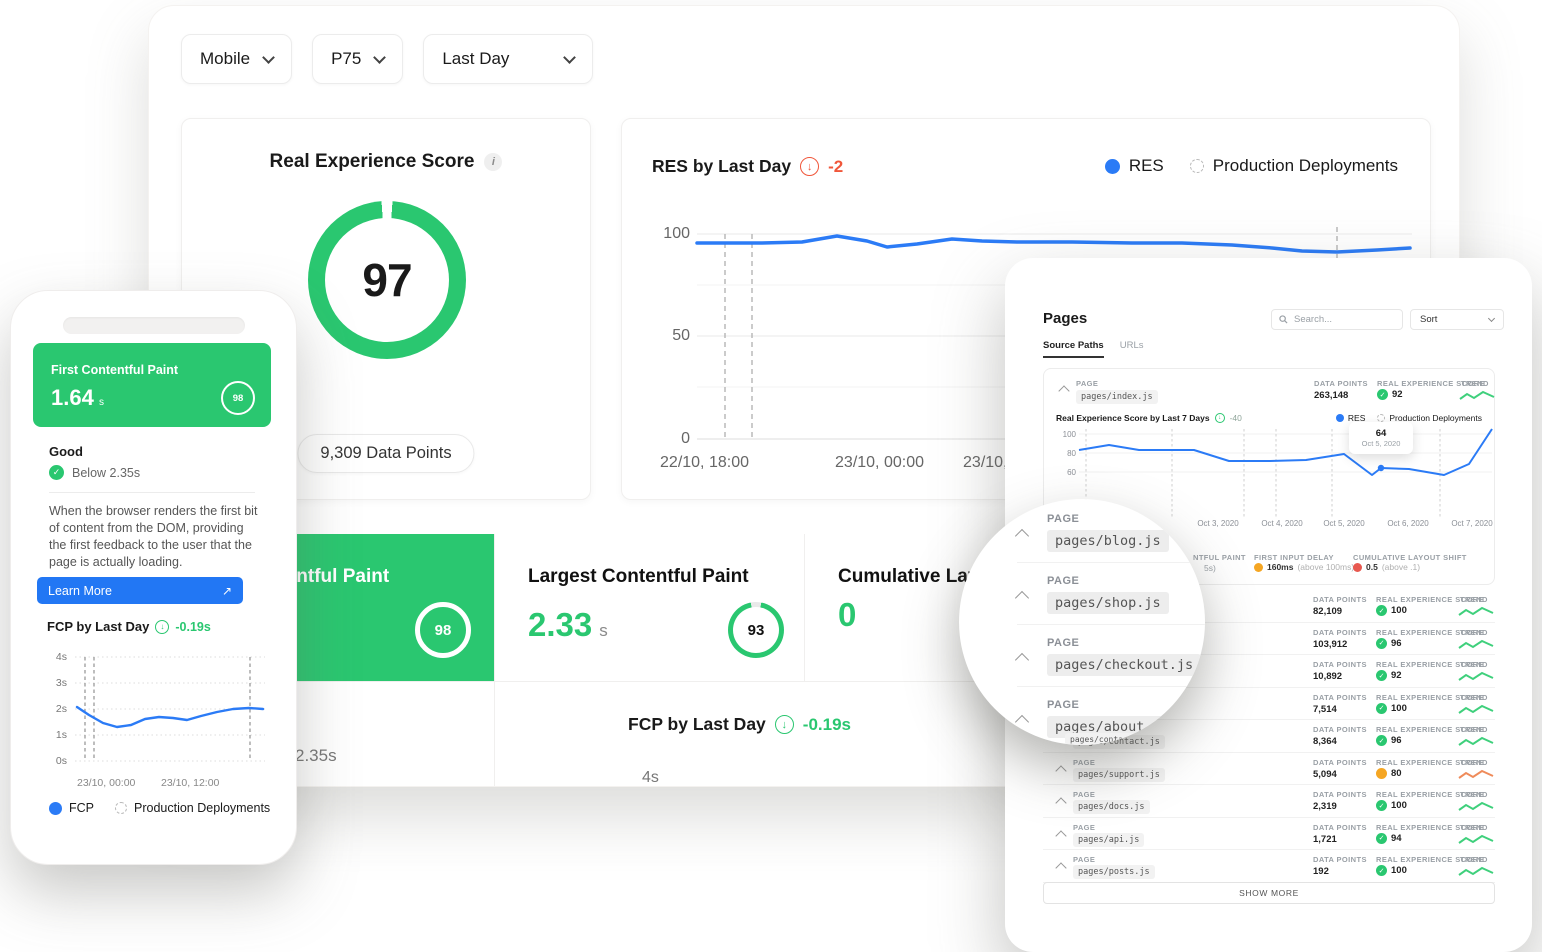 Image resolution: width=1542 pixels, height=952 pixels. I want to click on lens-page-row: PAGE pages/blog.js, so click(1109, 532).